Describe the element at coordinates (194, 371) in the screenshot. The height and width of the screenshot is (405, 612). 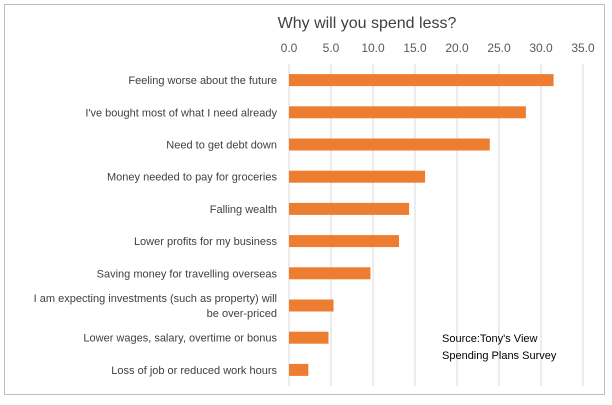
I see `category-label-9: Loss of job or reduced work hours` at that location.